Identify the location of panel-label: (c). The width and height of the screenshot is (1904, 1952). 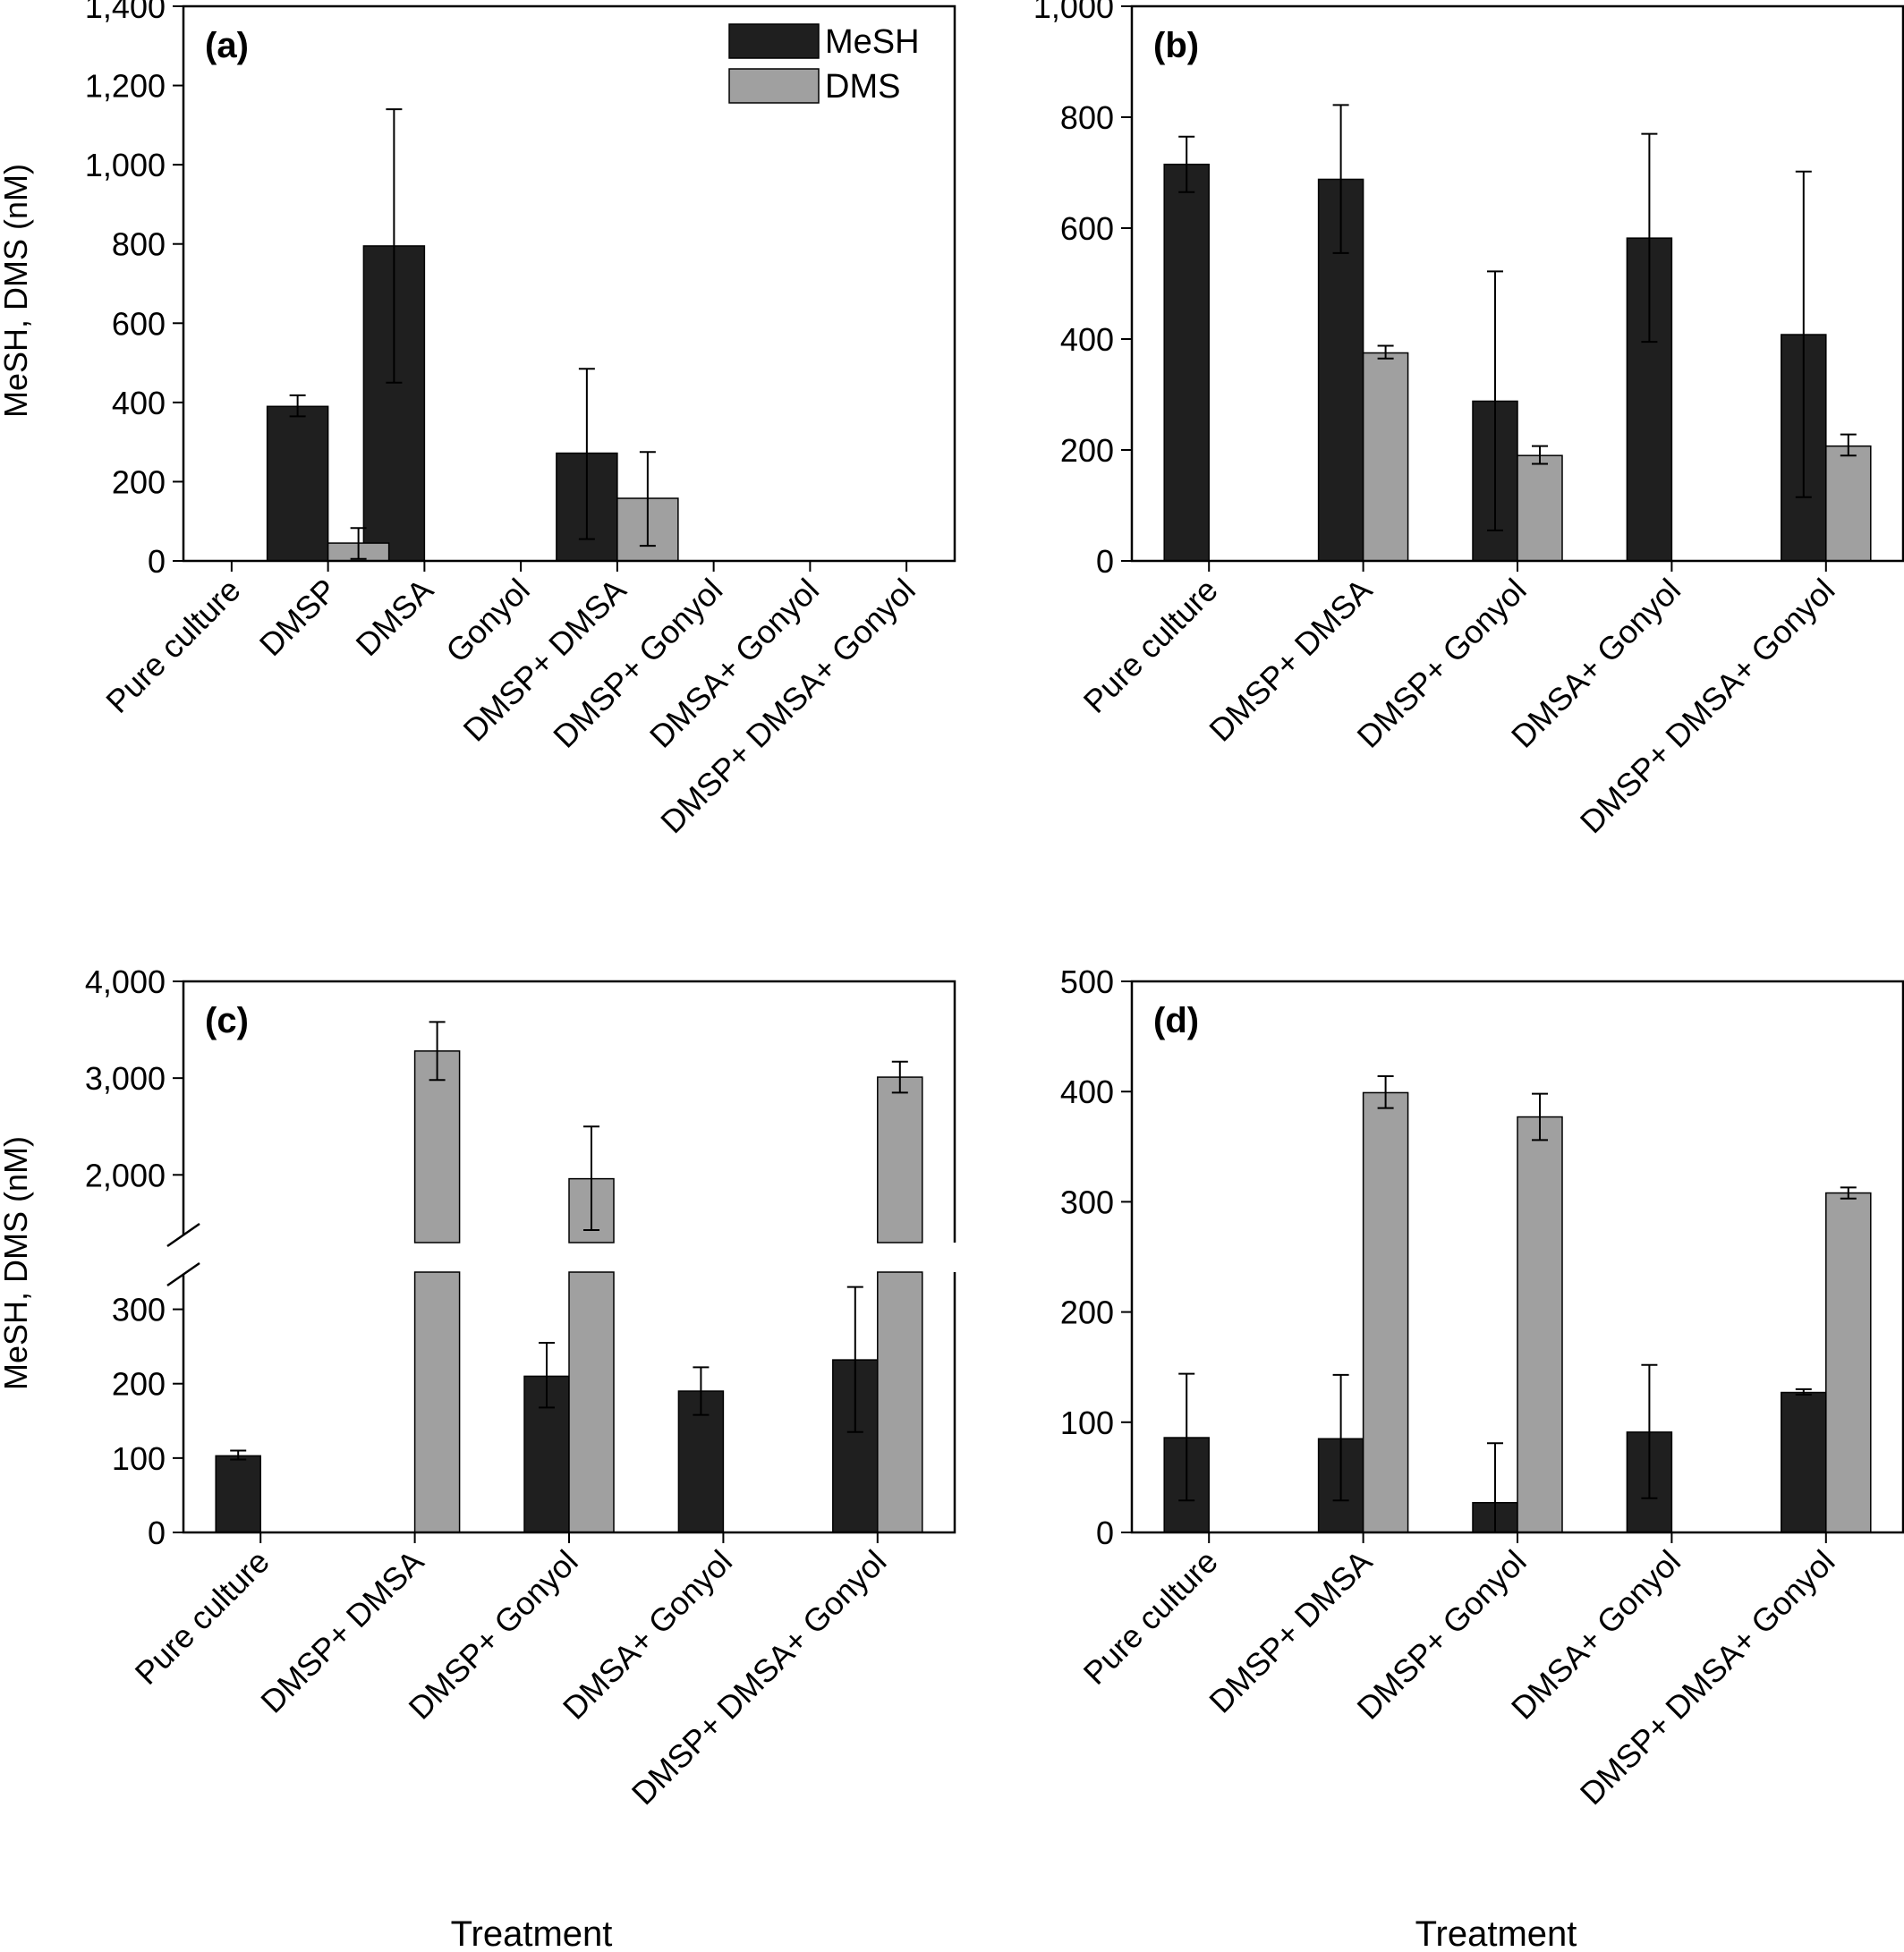
(227, 1020).